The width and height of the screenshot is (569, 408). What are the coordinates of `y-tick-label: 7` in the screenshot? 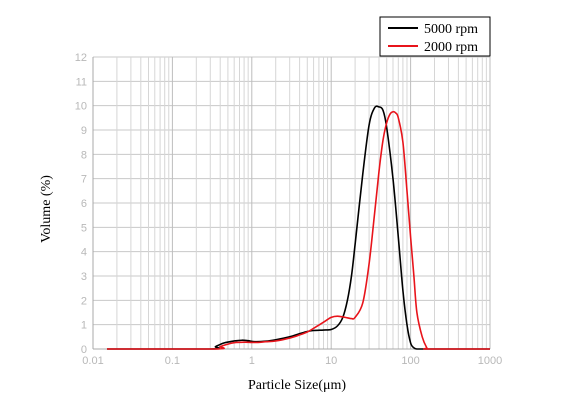 It's located at (84, 180).